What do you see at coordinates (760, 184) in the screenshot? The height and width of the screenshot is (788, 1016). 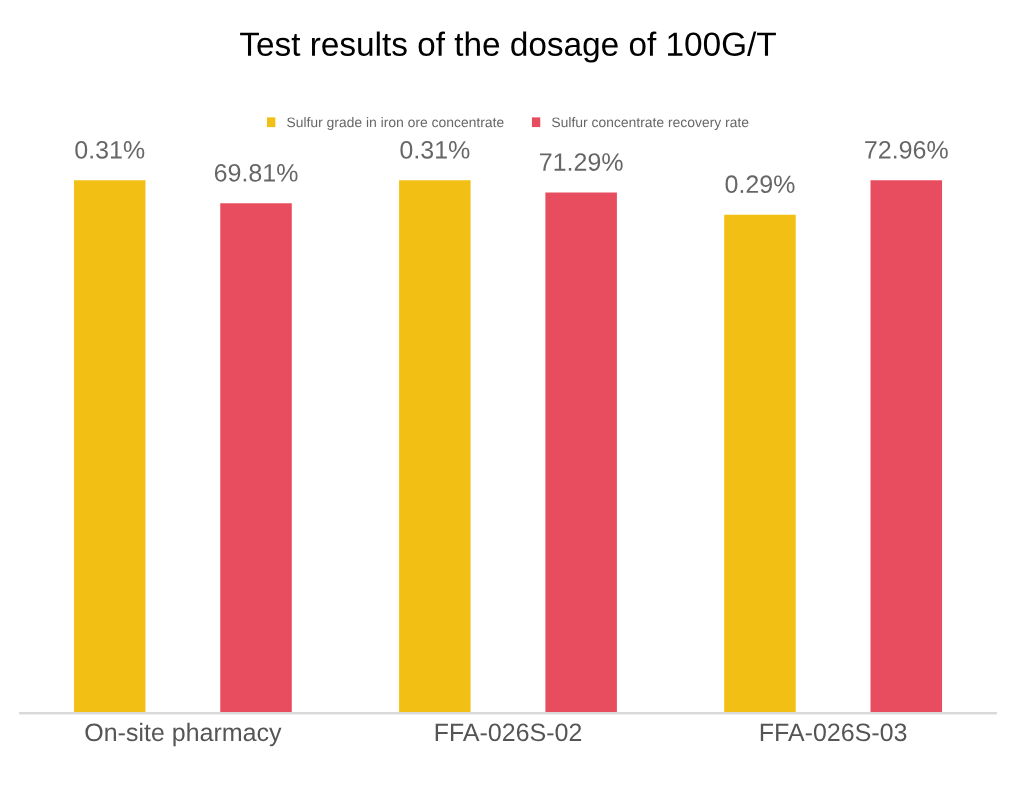 I see `data-label: 0.29%` at bounding box center [760, 184].